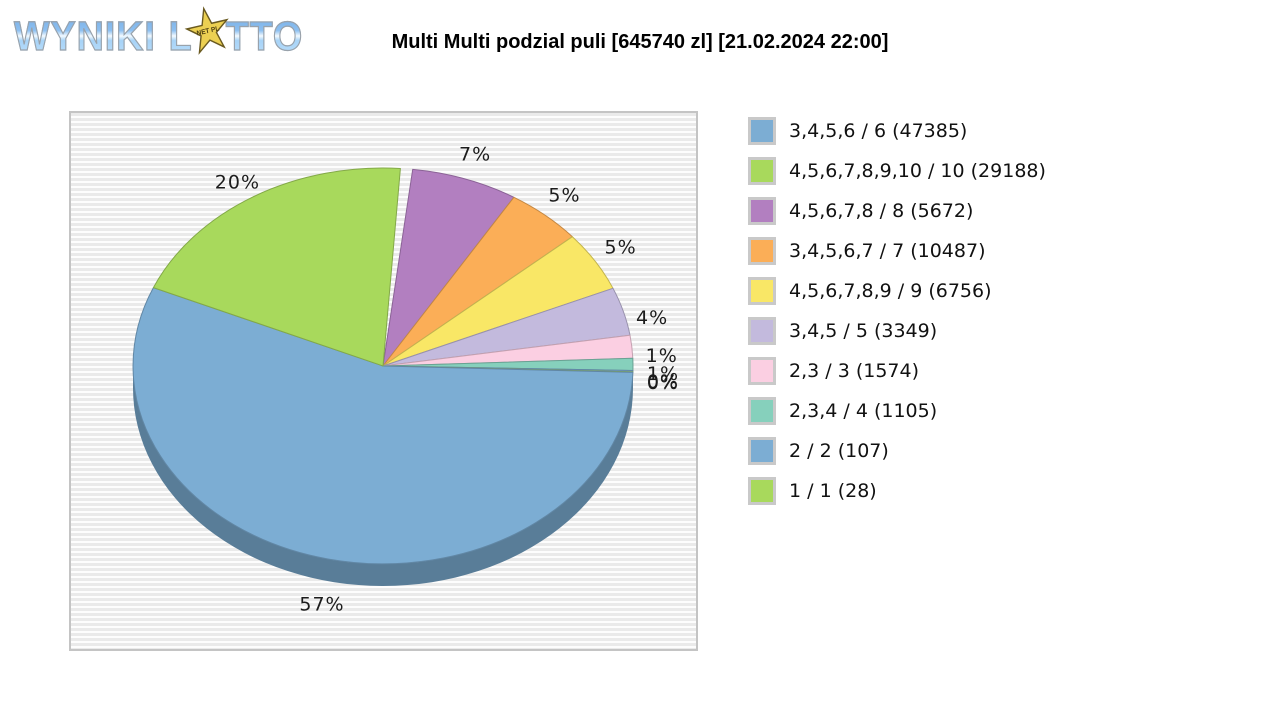  I want to click on slice-percent-label-tier-5of5: 4%, so click(652, 318).